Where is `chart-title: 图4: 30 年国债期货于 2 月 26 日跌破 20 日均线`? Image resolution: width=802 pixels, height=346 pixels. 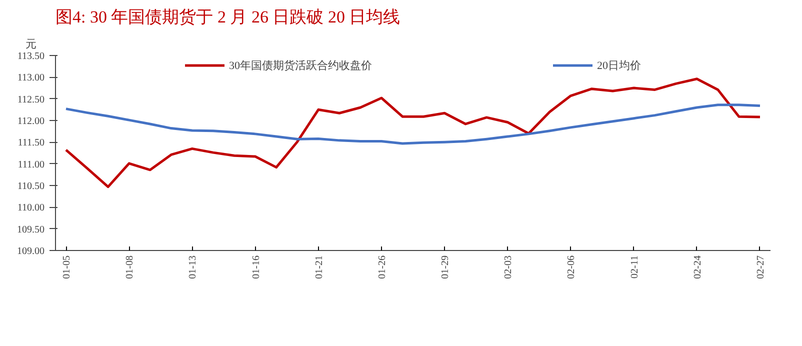 chart-title: 图4: 30 年国债期货于 2 月 26 日跌破 20 日均线 is located at coordinates (228, 17).